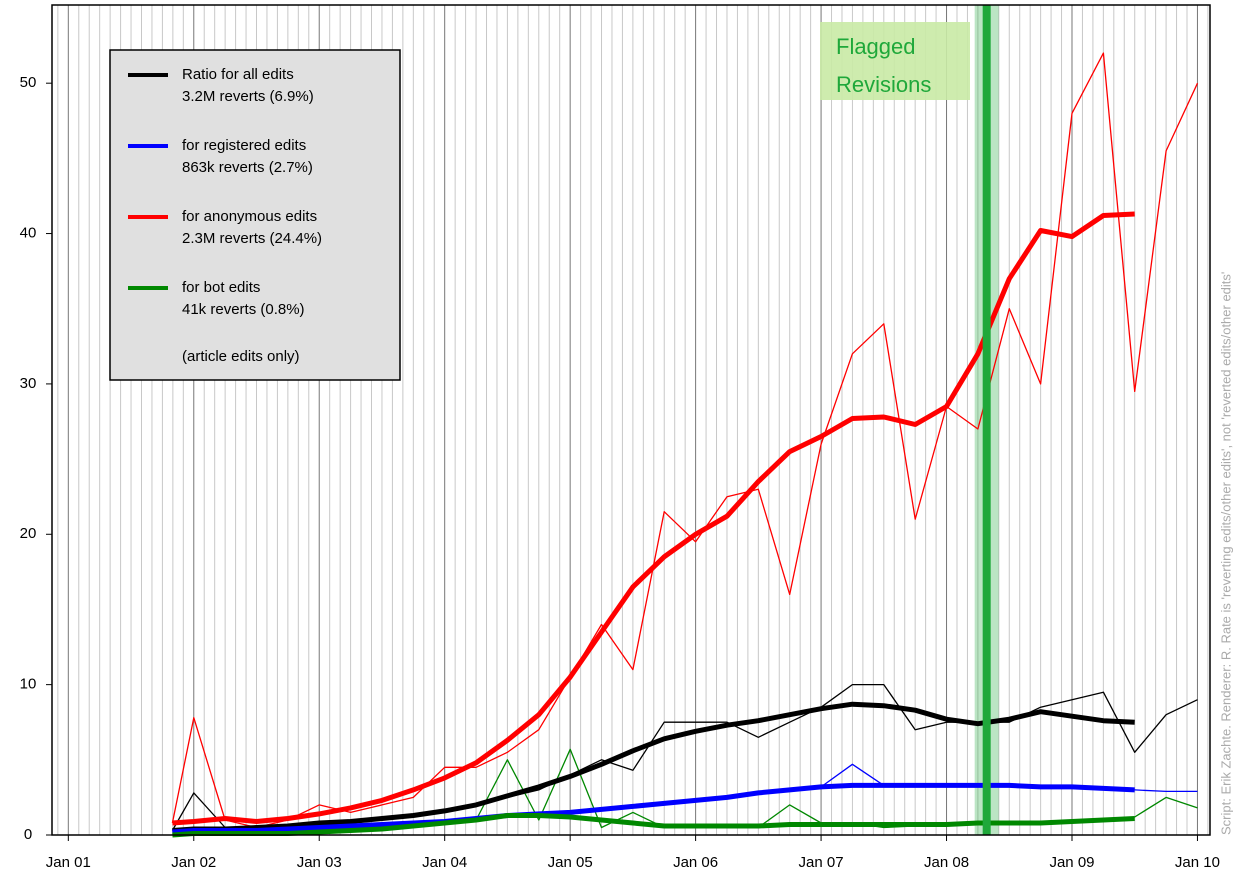 The width and height of the screenshot is (1236, 889). Describe the element at coordinates (28, 233) in the screenshot. I see `y-tick-label: 40` at that location.